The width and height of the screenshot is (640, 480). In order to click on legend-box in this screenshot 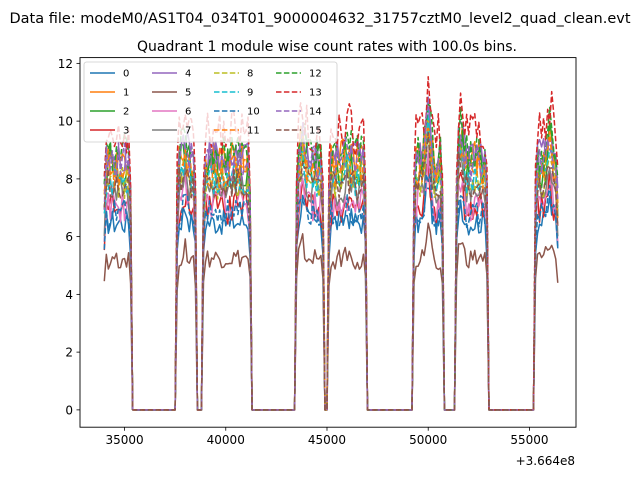, I will do `click(210, 102)`.